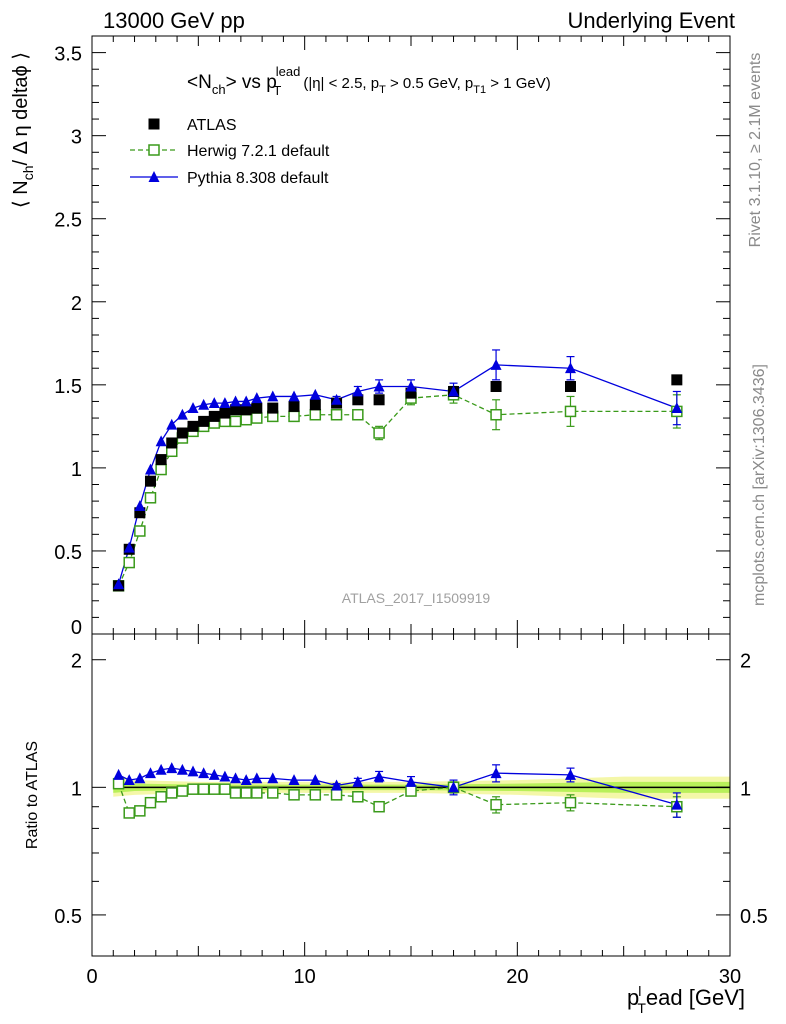  Describe the element at coordinates (730, 977) in the screenshot. I see `x-tick-label: 30` at that location.